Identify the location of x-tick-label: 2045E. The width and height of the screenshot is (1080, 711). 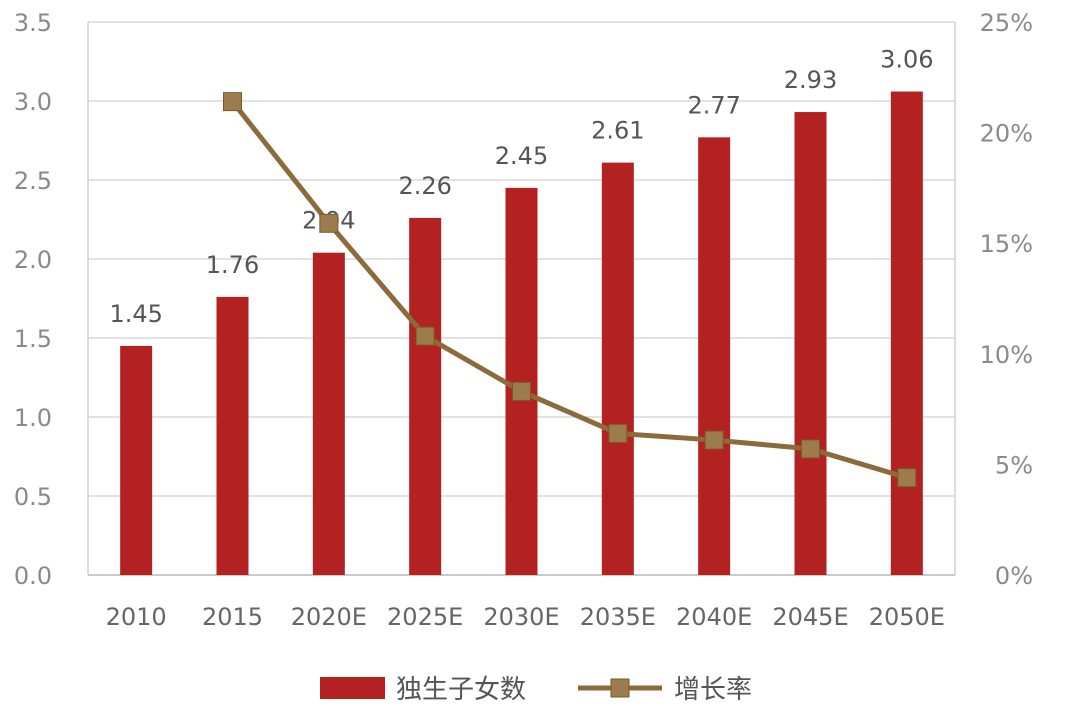
(810, 617).